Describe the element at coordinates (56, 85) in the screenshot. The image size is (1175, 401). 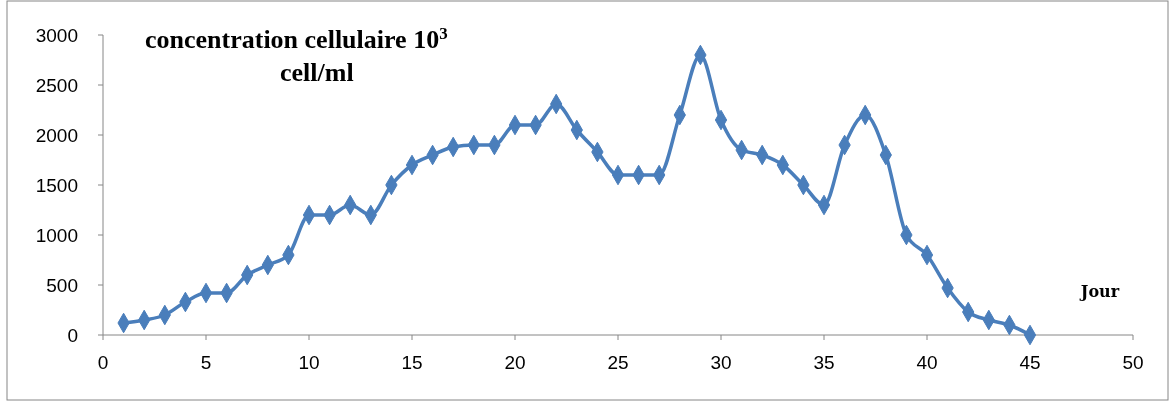
I see `y-tick-label: 2500` at that location.